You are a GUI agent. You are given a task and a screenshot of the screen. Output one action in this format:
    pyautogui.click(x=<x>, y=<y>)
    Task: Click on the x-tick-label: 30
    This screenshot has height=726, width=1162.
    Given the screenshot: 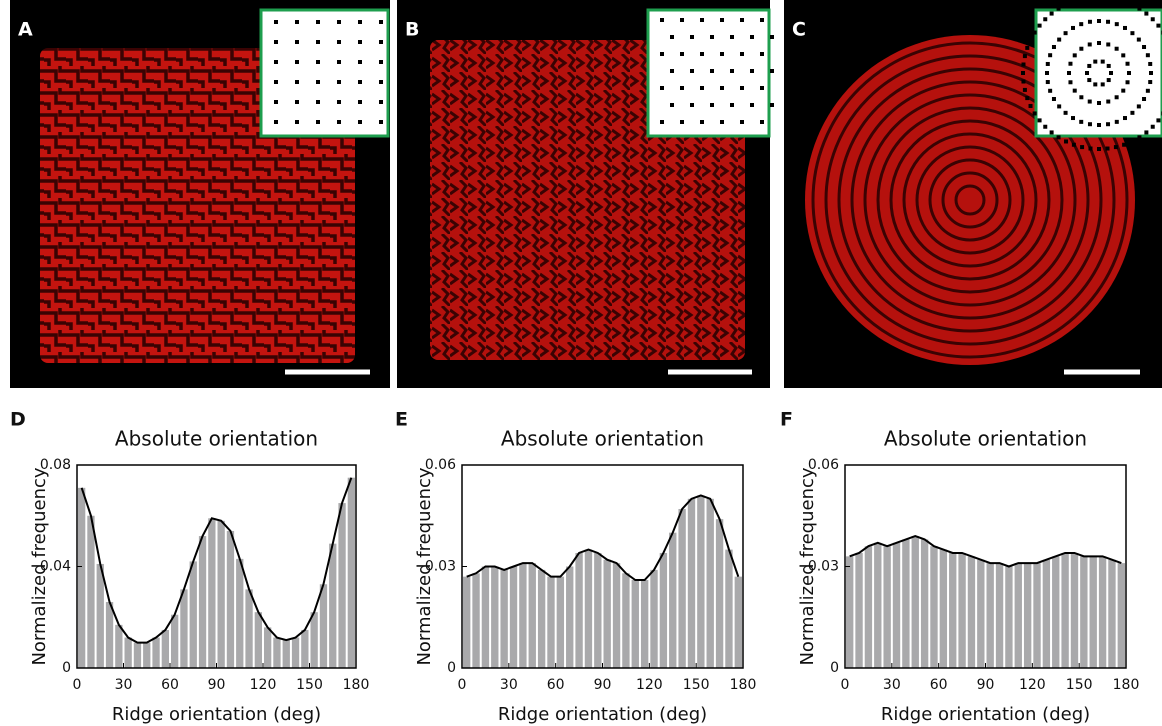 What is the action you would take?
    pyautogui.click(x=509, y=685)
    